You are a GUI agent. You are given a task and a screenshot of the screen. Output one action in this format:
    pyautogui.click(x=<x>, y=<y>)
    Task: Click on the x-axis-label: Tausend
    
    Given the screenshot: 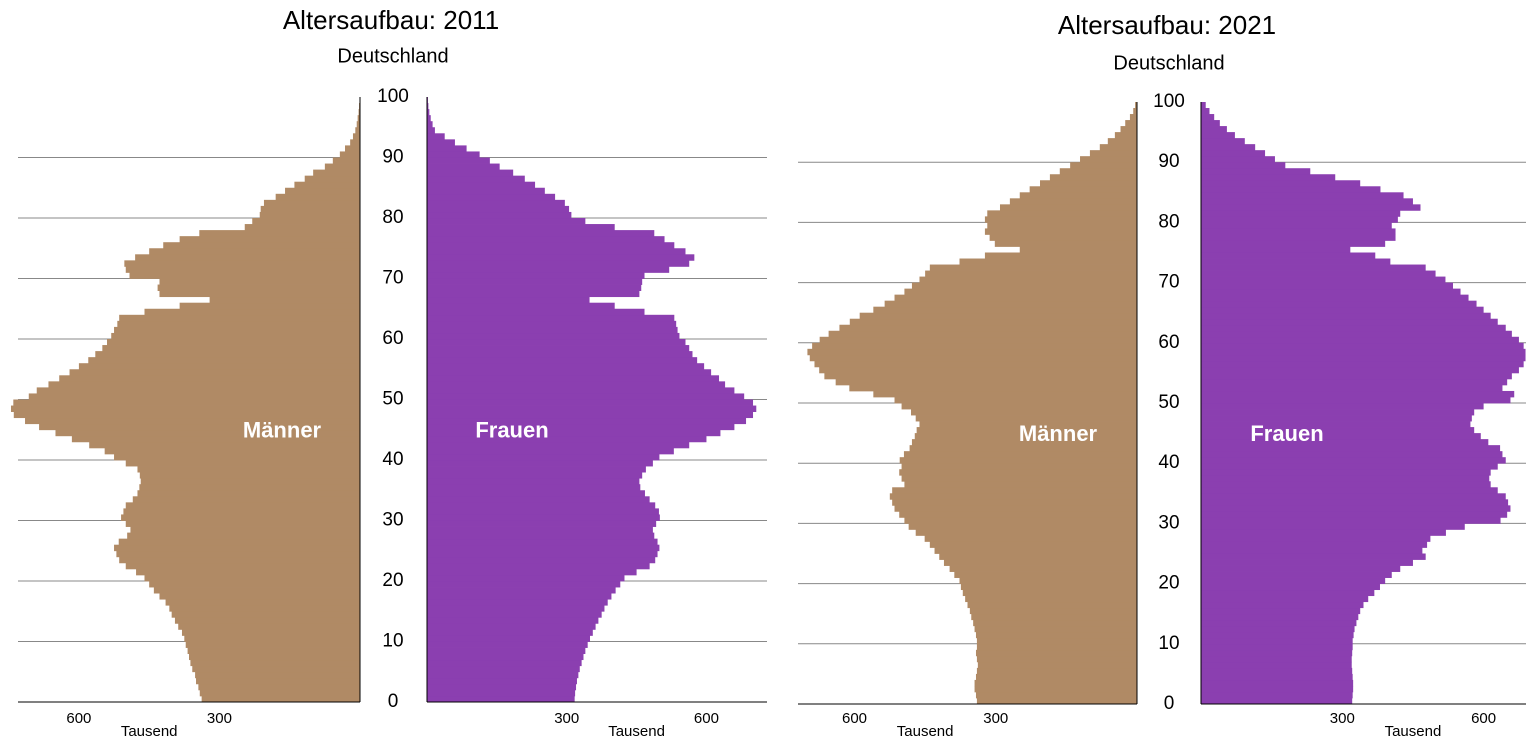 What is the action you would take?
    pyautogui.click(x=925, y=731)
    